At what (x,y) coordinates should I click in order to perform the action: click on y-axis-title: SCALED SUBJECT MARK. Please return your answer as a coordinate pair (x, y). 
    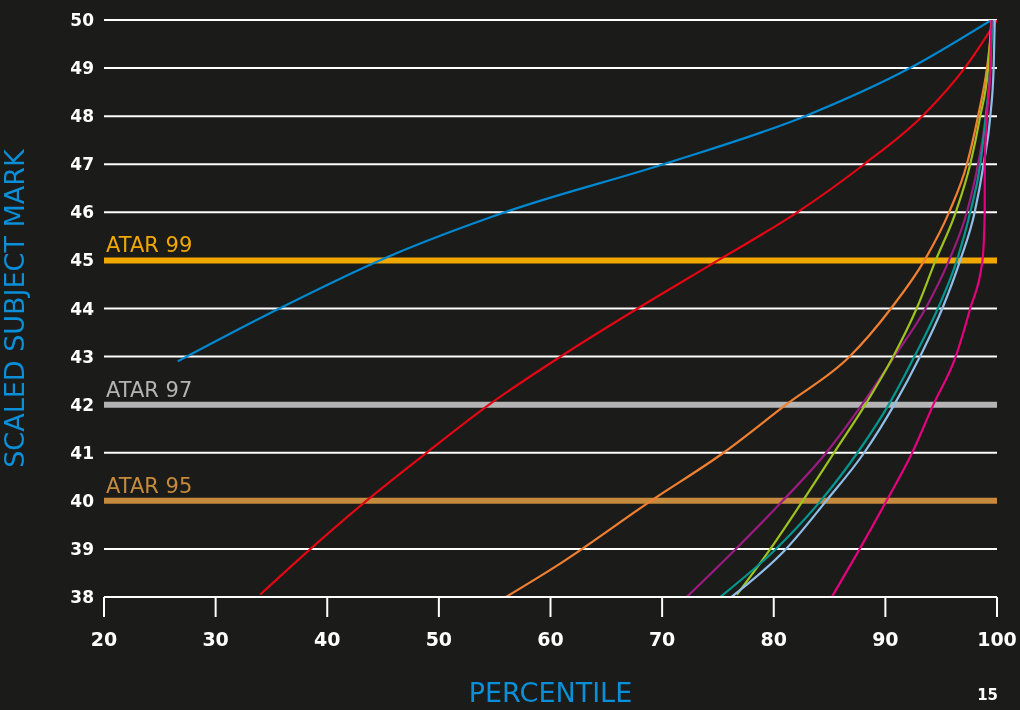
    Looking at the image, I should click on (15, 307).